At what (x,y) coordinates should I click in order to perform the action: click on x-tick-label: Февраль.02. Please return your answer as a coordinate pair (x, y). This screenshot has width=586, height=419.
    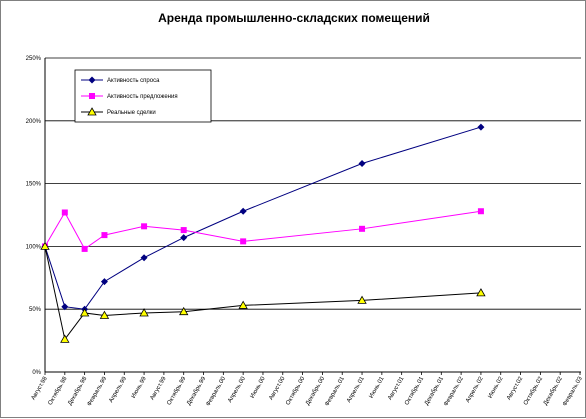
    Looking at the image, I should click on (454, 391).